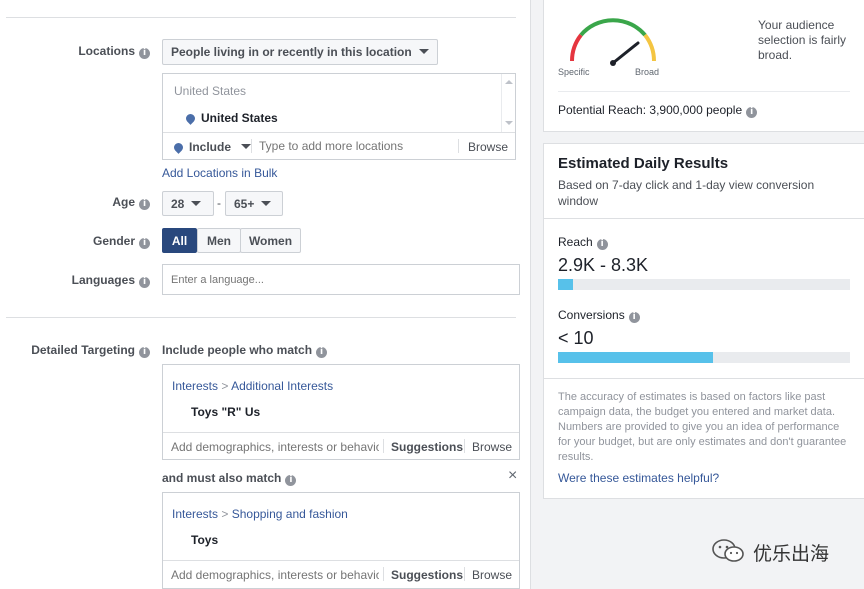 The width and height of the screenshot is (864, 589). I want to click on close-icon: ×, so click(513, 475).